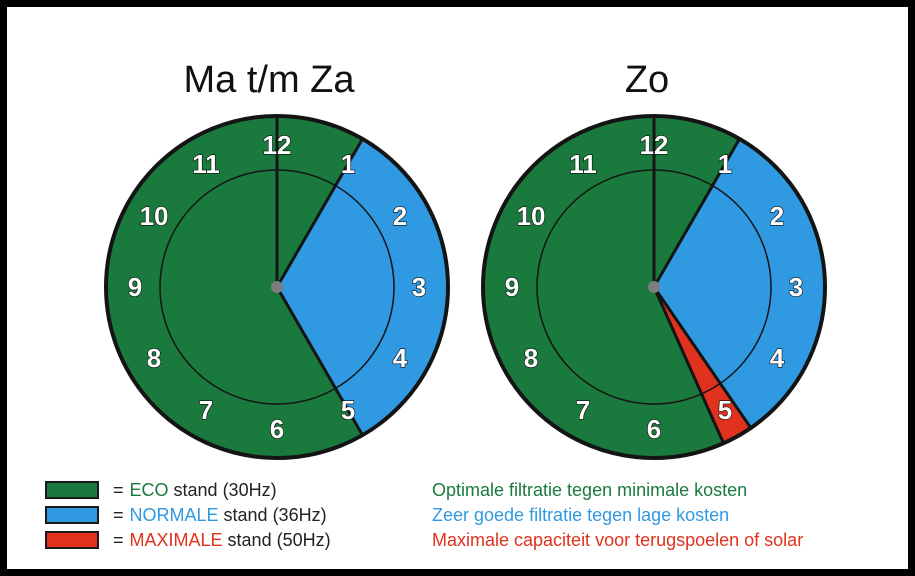  I want to click on legend-eco: = ECO stand (30Hz), so click(161, 490).